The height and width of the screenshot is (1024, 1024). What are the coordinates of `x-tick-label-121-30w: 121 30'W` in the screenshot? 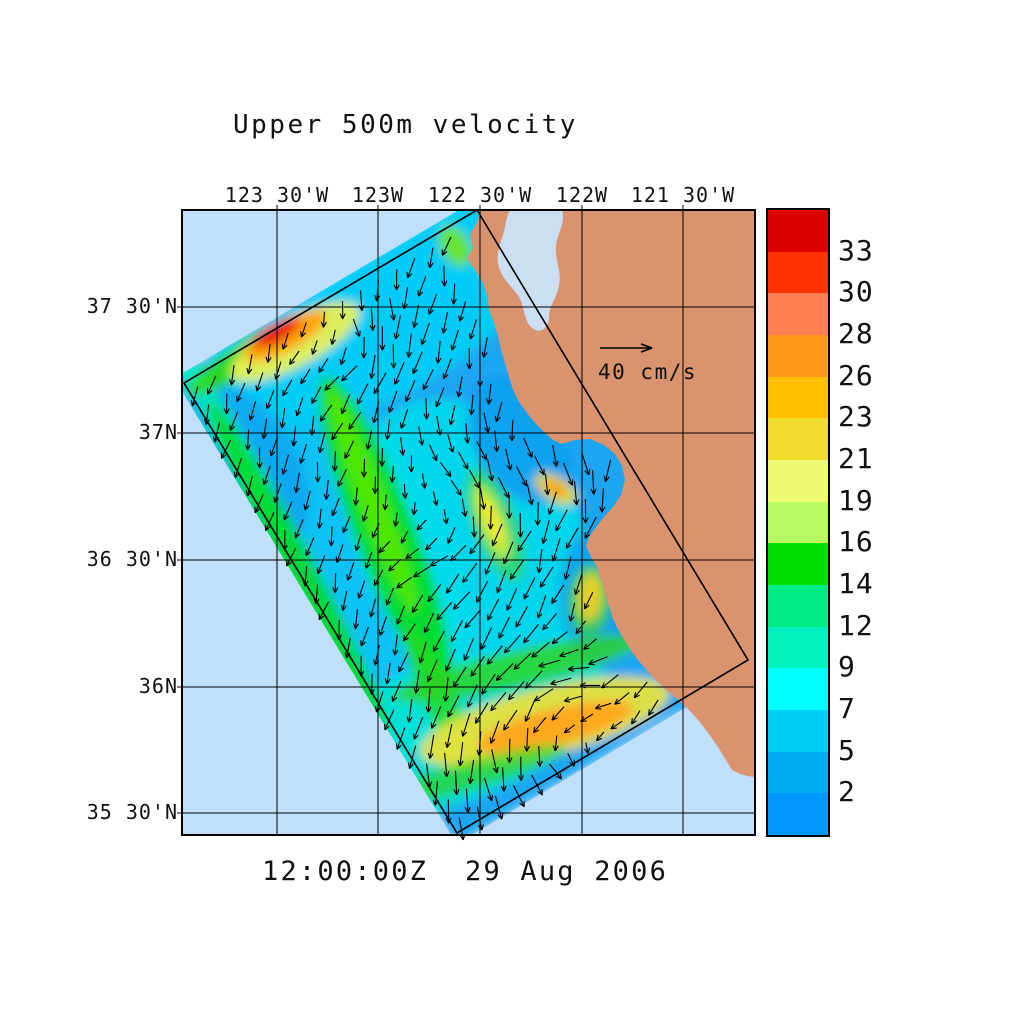 It's located at (683, 195).